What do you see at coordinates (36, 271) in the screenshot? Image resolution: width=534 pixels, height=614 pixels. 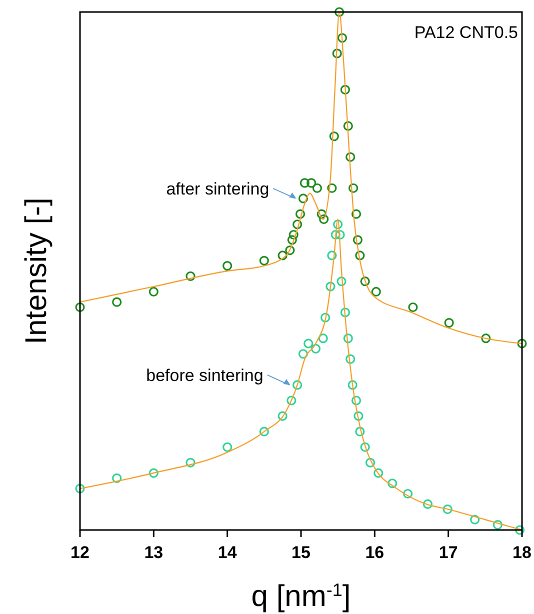 I see `y-axis-title: Intensity [-]` at bounding box center [36, 271].